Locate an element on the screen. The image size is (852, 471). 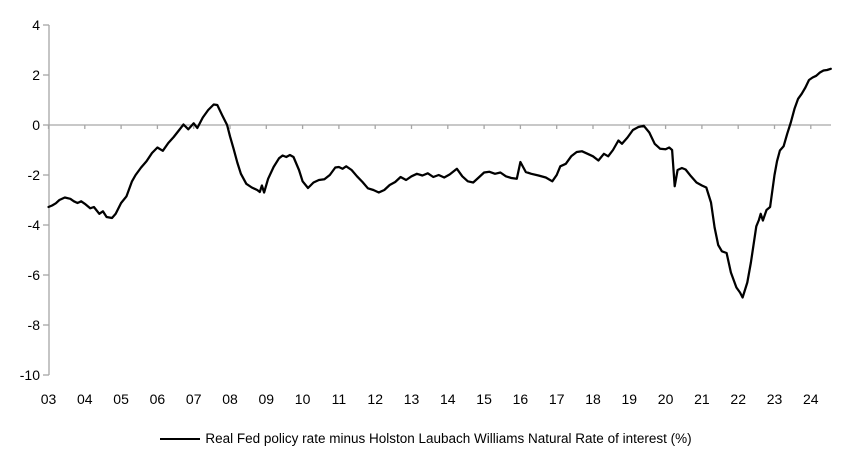
x-tick-label: 03 is located at coordinates (49, 399).